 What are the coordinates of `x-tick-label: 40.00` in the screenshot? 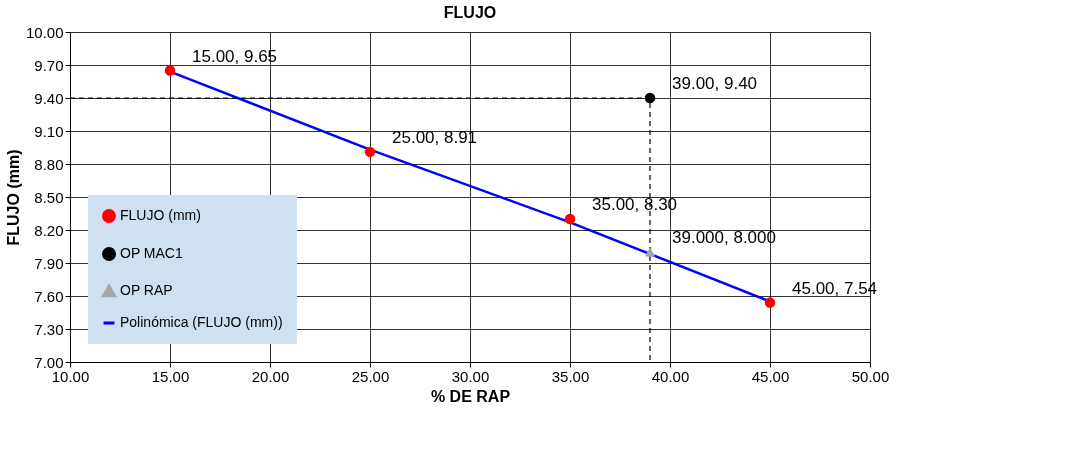 It's located at (670, 376).